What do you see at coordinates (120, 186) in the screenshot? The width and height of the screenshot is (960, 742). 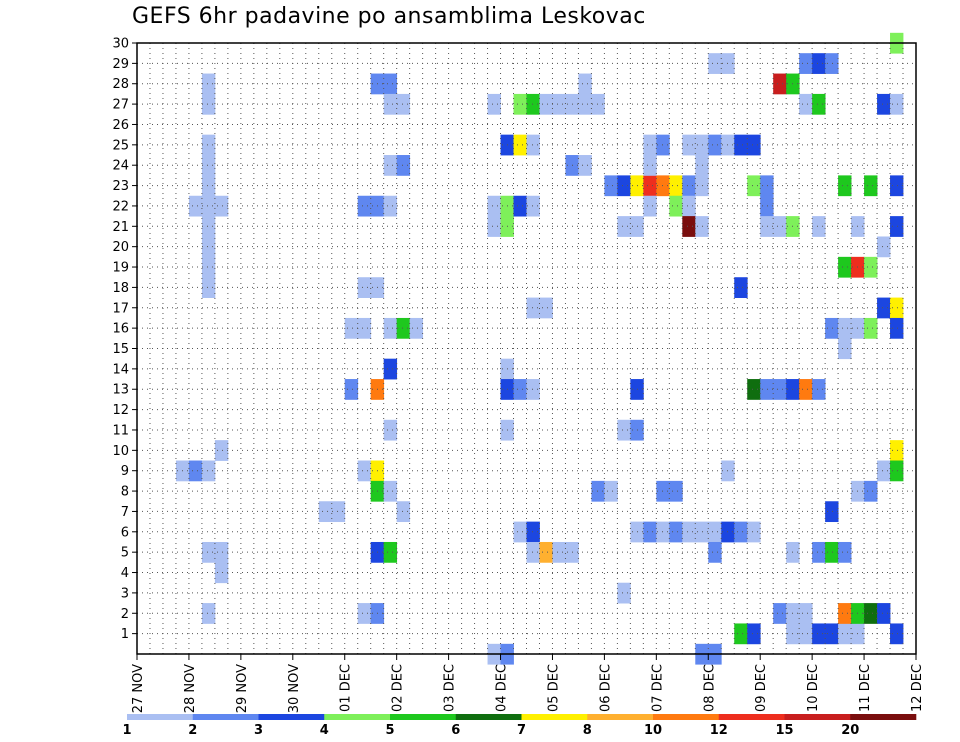 I see `y-tick-label: 23` at bounding box center [120, 186].